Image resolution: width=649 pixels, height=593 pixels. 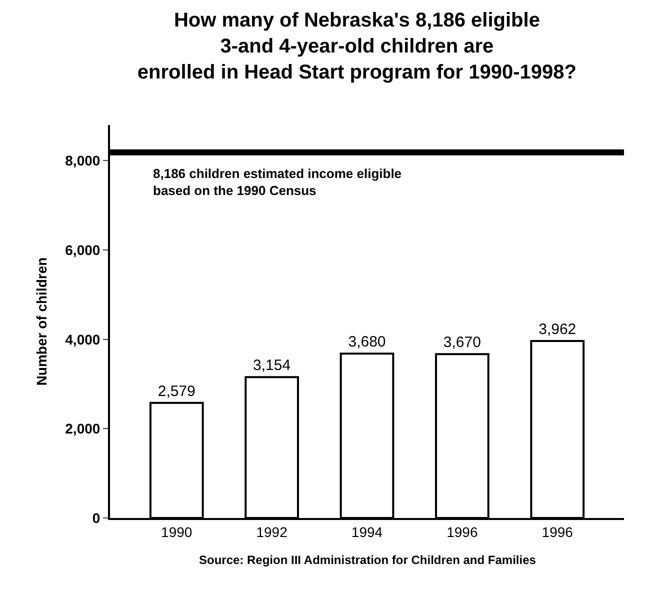 I want to click on data-label: 3,670, so click(x=462, y=343).